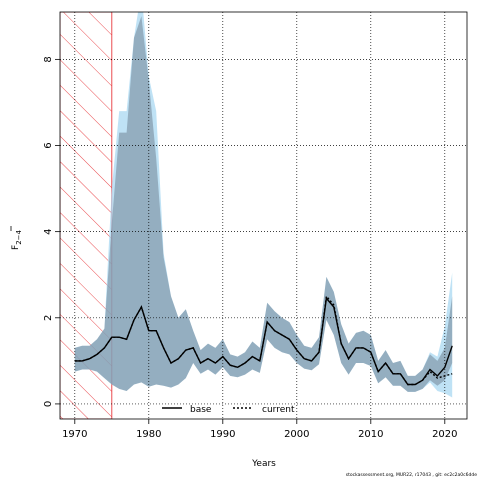 Image resolution: width=480 pixels, height=480 pixels. Describe the element at coordinates (48, 231) in the screenshot. I see `y-tick-label: 4` at that location.